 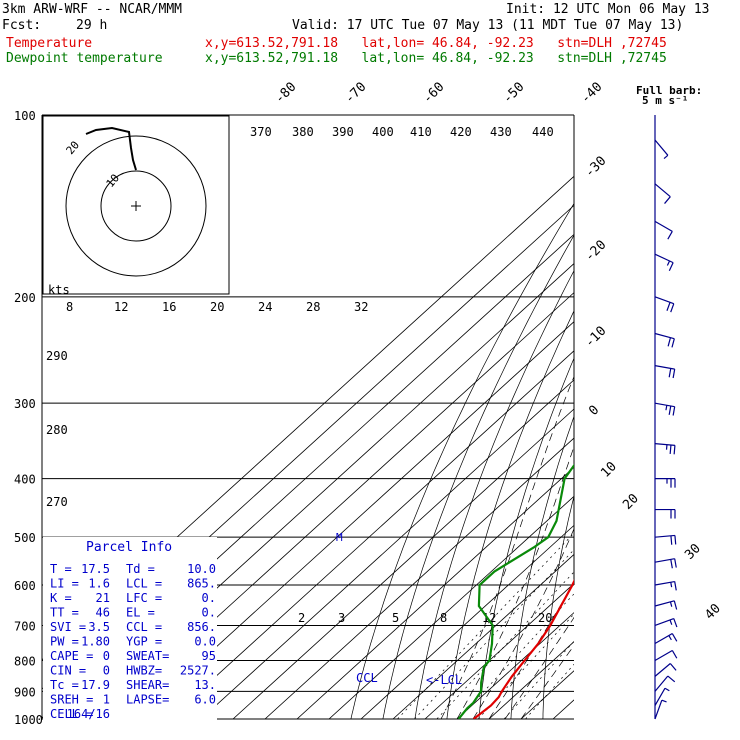 I want to click on parcel-row-label: LAPSE=, so click(x=147, y=700).